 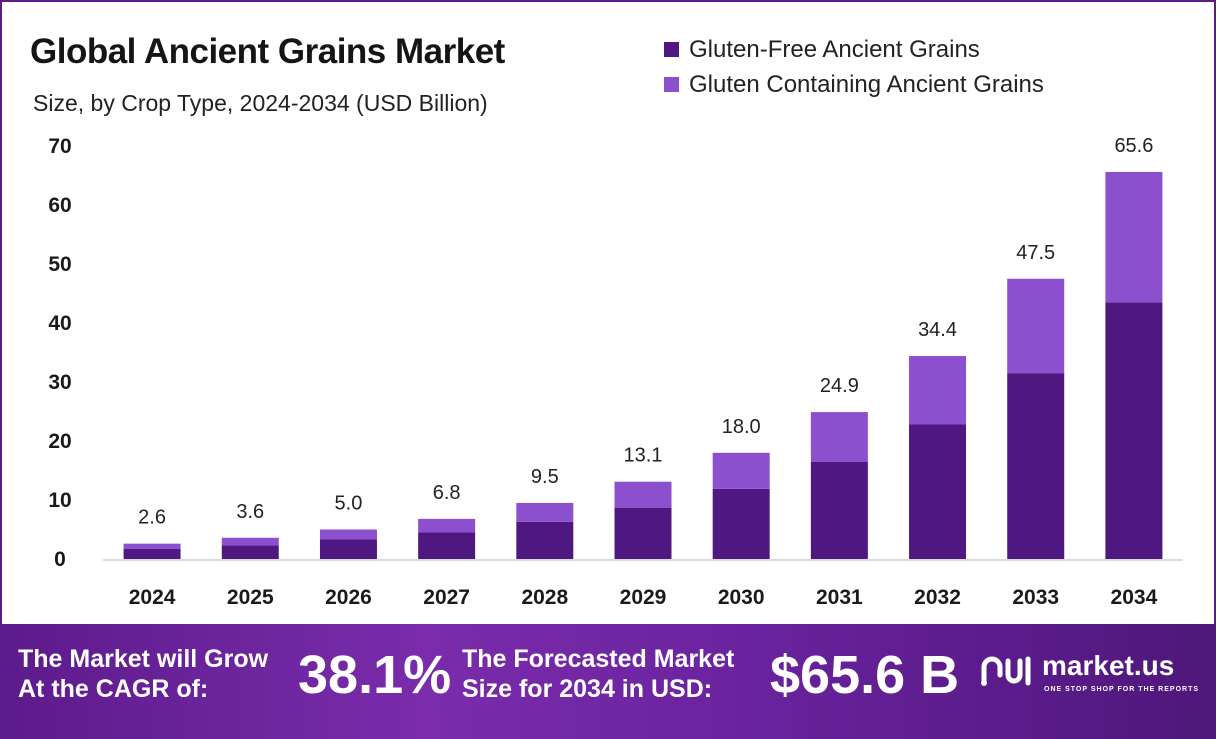 What do you see at coordinates (937, 597) in the screenshot?
I see `x-tick-label-2032: 2032` at bounding box center [937, 597].